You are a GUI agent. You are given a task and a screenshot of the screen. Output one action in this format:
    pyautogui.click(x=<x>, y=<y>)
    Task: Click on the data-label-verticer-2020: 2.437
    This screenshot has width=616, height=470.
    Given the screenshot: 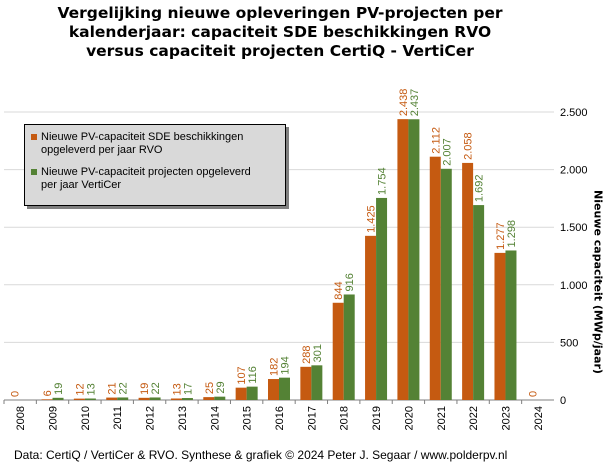 What is the action you would take?
    pyautogui.click(x=415, y=103)
    